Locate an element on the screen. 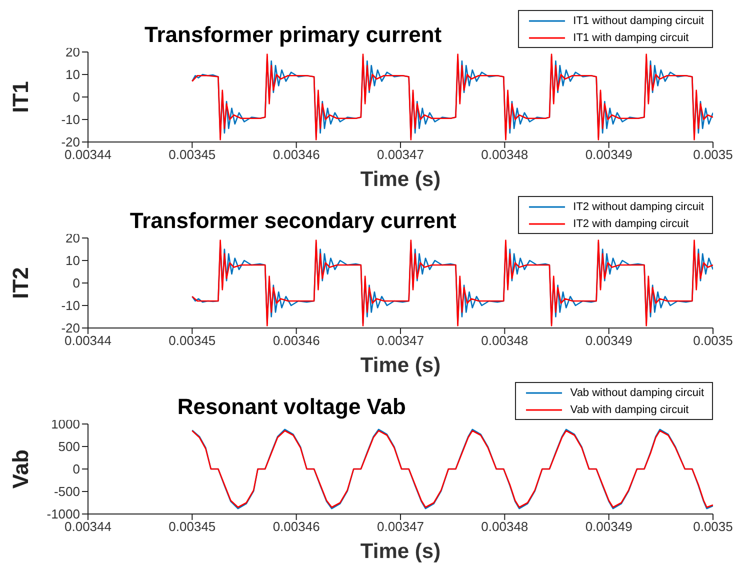  legend-label: Vab without damping circuit is located at coordinates (637, 392).